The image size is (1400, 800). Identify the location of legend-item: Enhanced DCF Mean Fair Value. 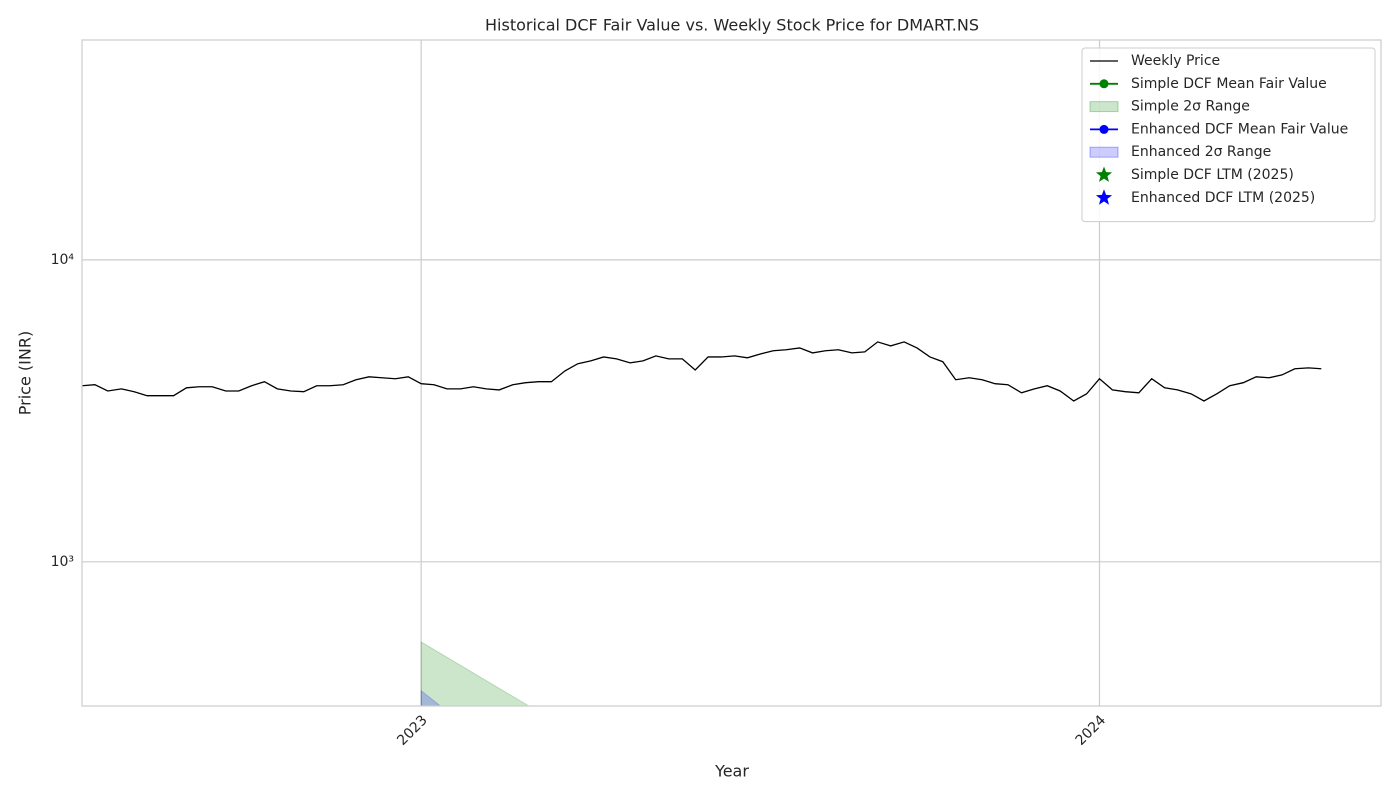
(1219, 129).